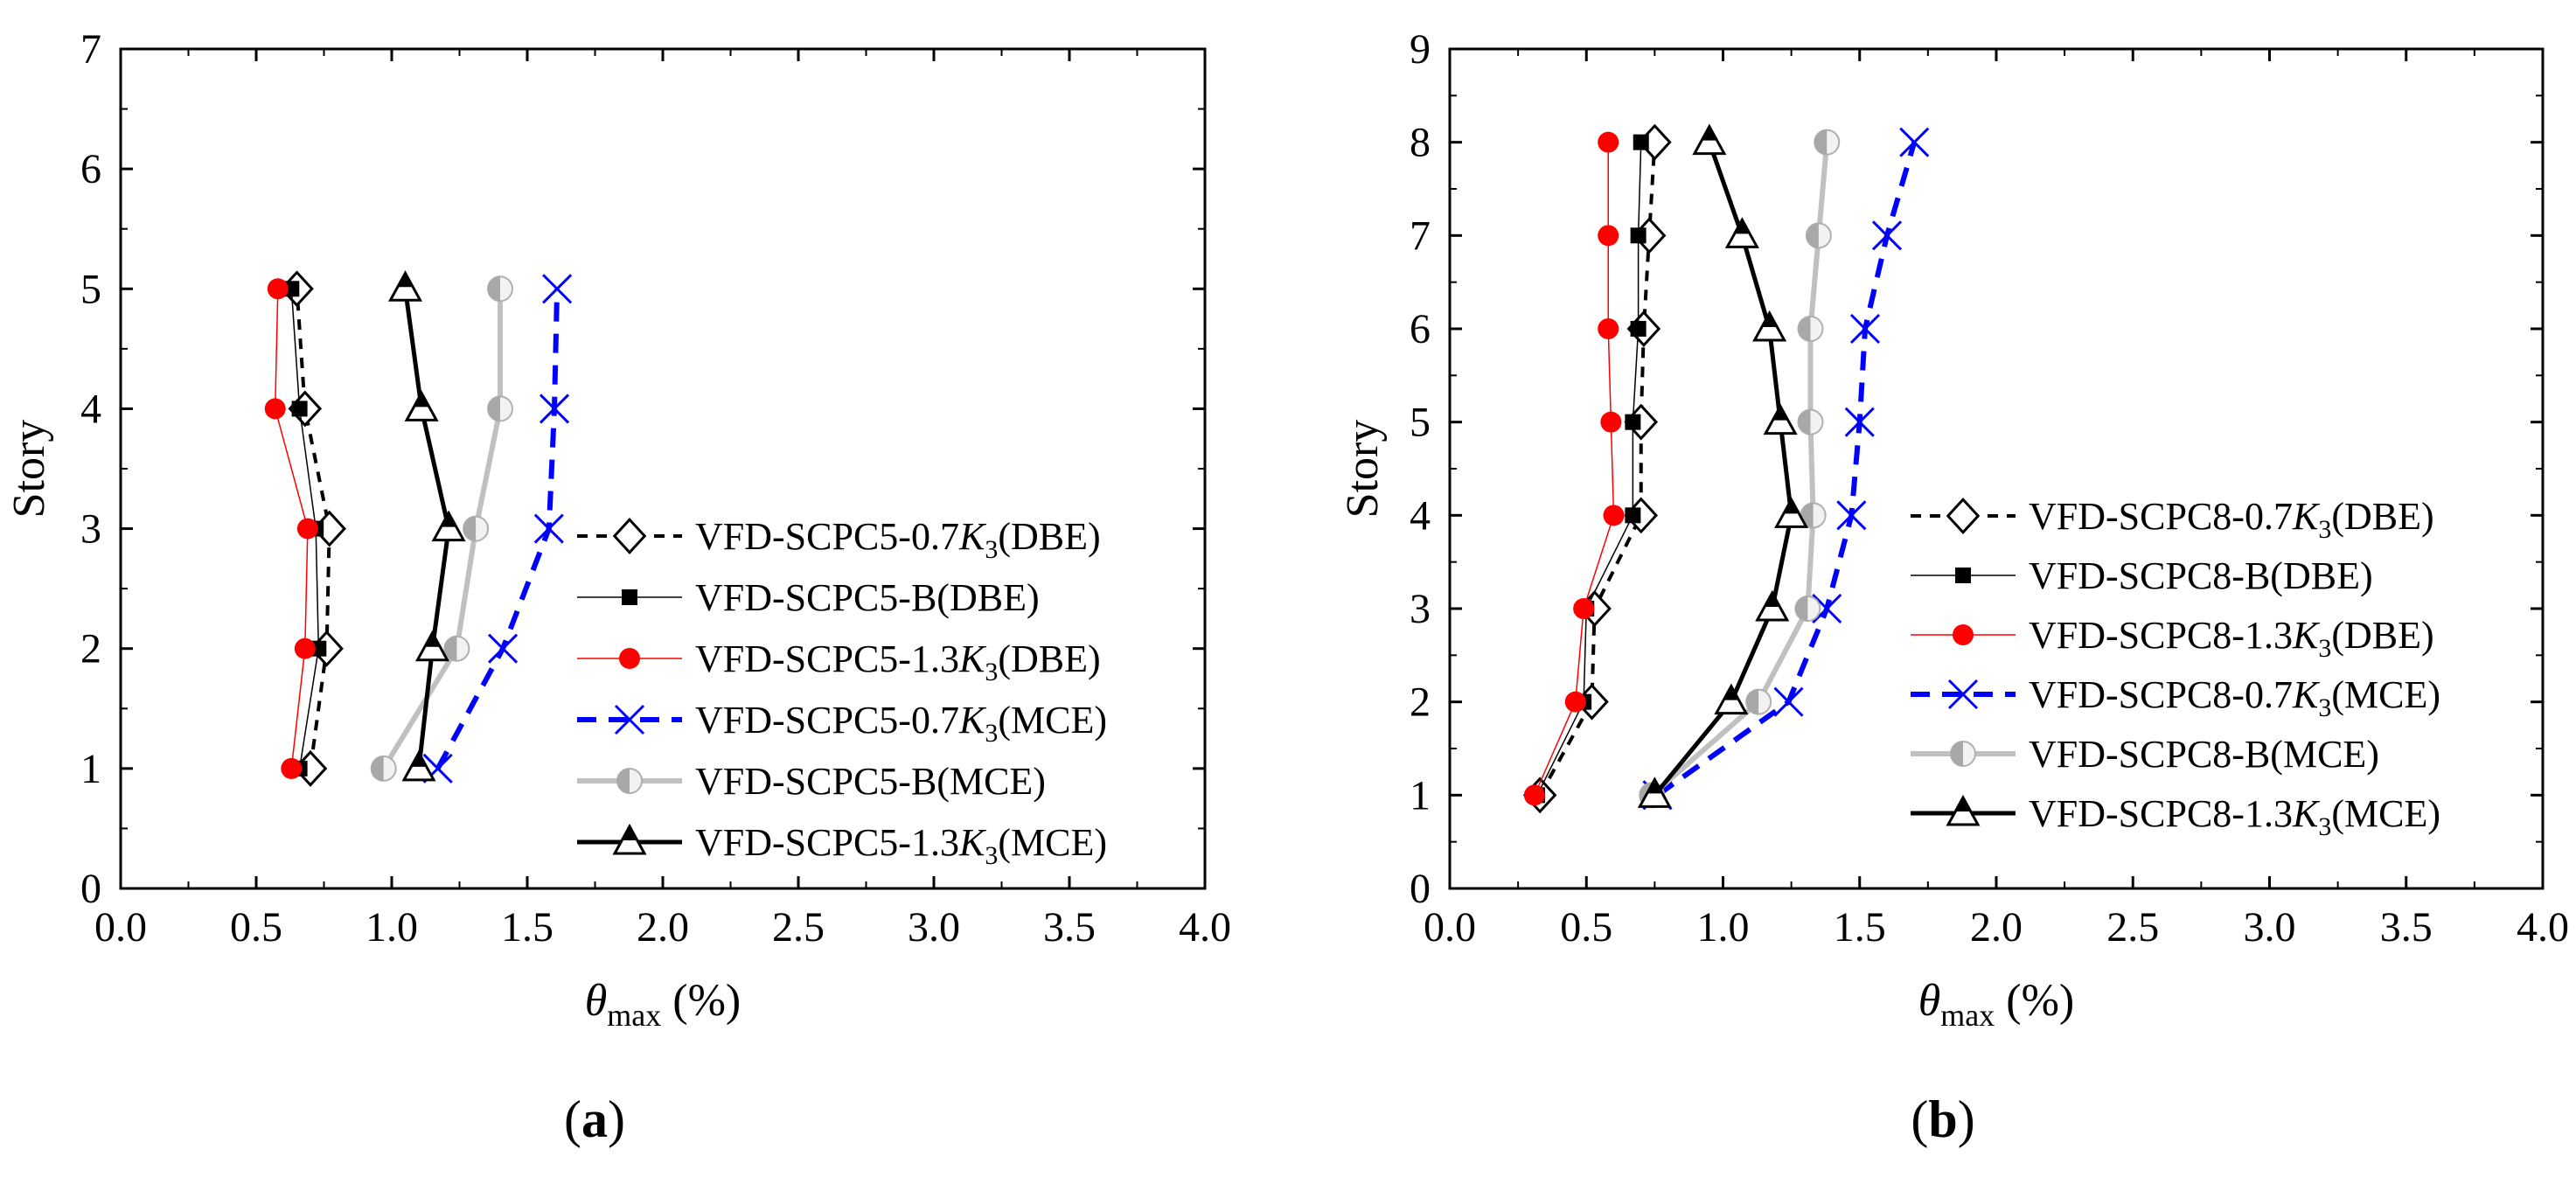 The image size is (2576, 1177). I want to click on legend-item: VFD-SCPC5-0.7K3(DBE), so click(839, 539).